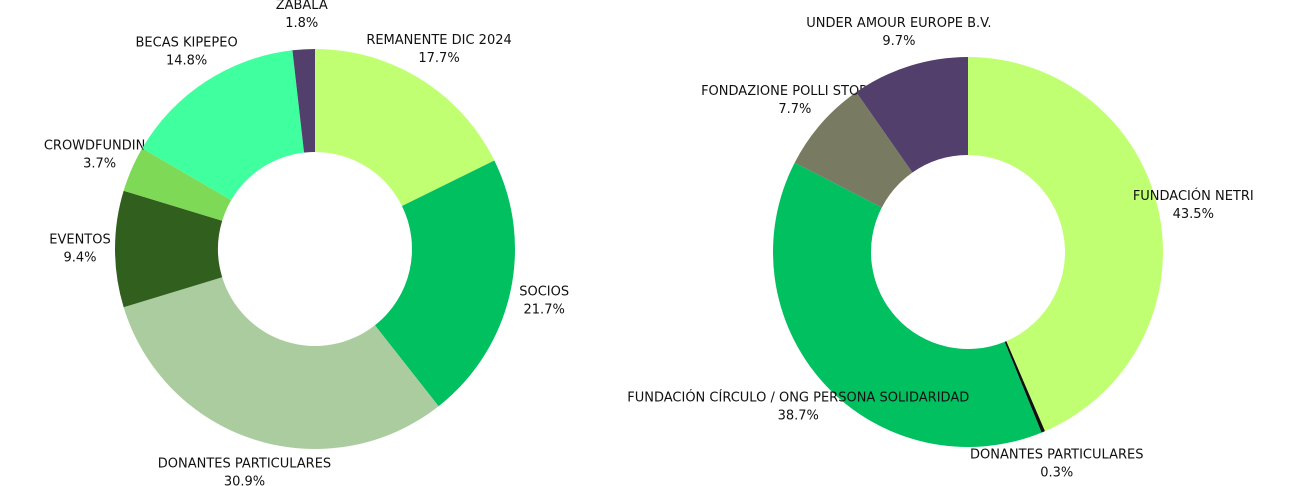 The image size is (1305, 486). Describe the element at coordinates (99, 163) in the screenshot. I see `slice-value: 3.7%` at that location.